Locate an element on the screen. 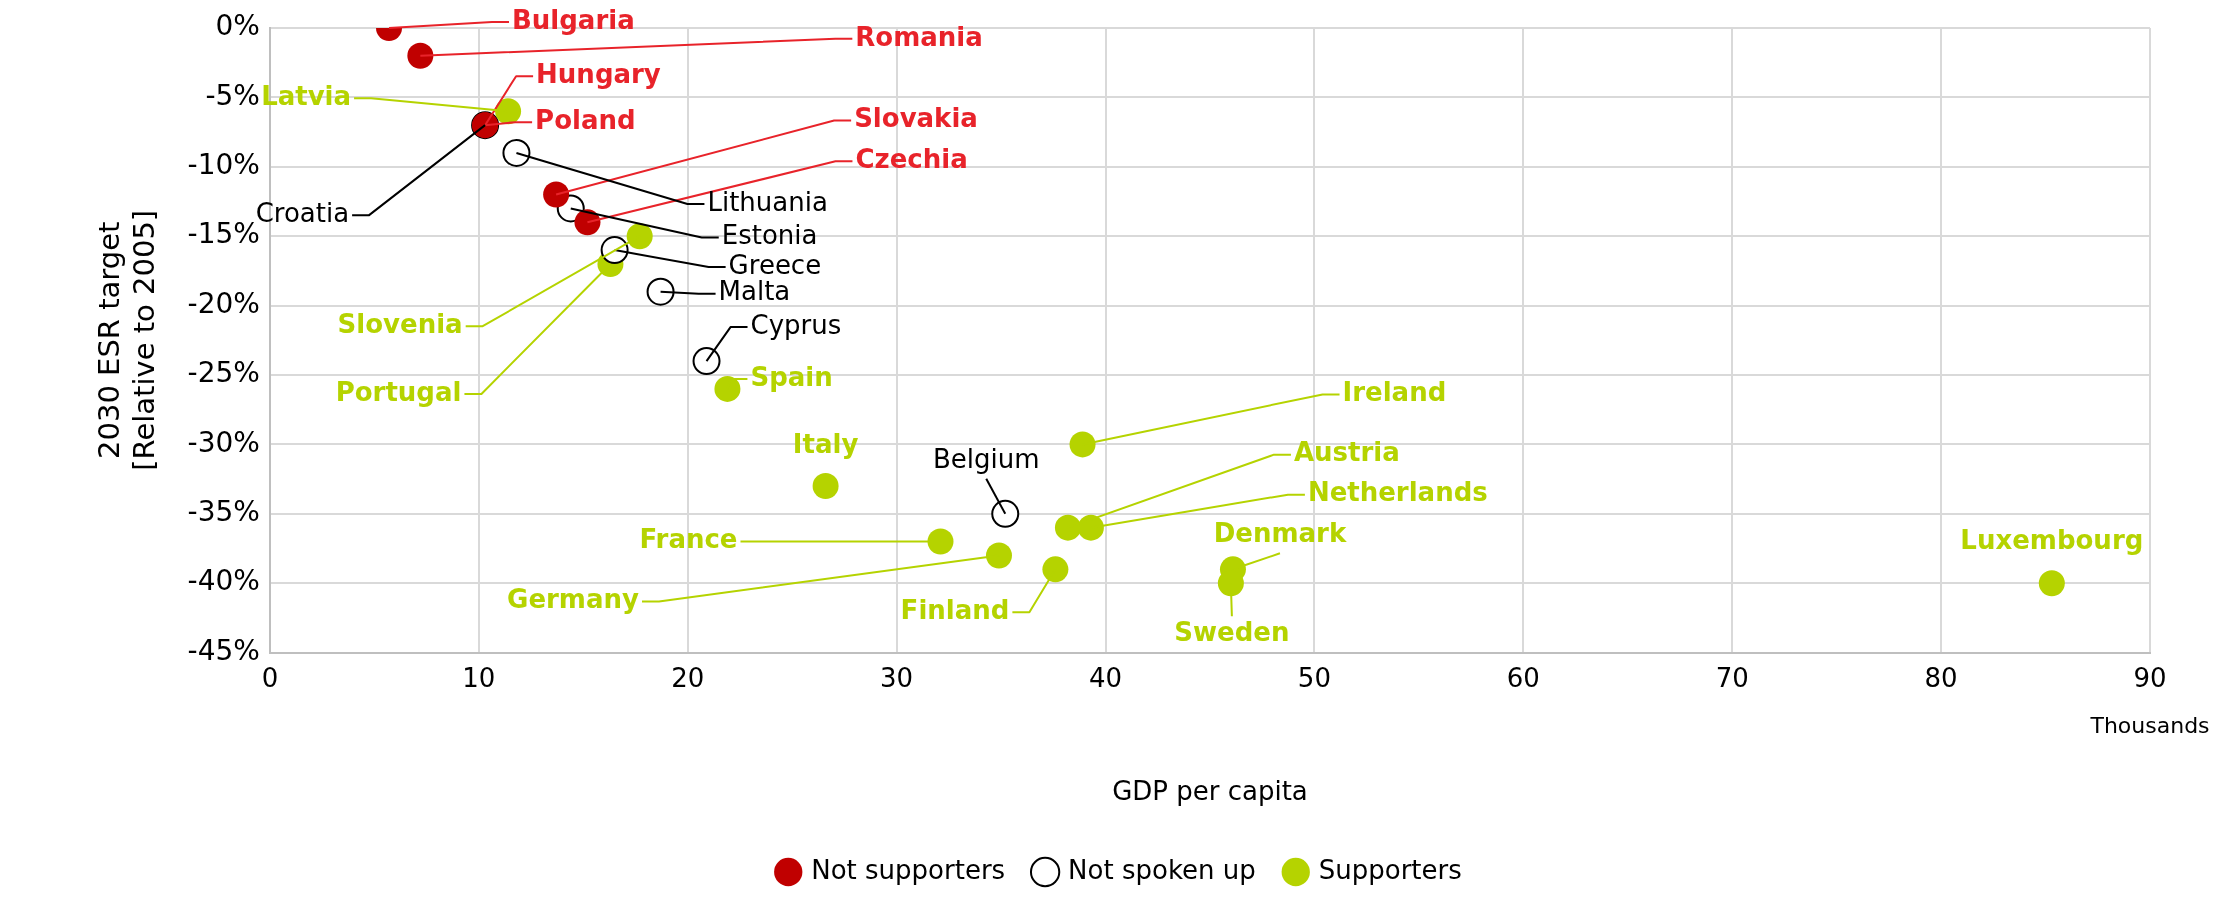 The height and width of the screenshot is (899, 2239). x-tick-label: 80 is located at coordinates (1941, 677).